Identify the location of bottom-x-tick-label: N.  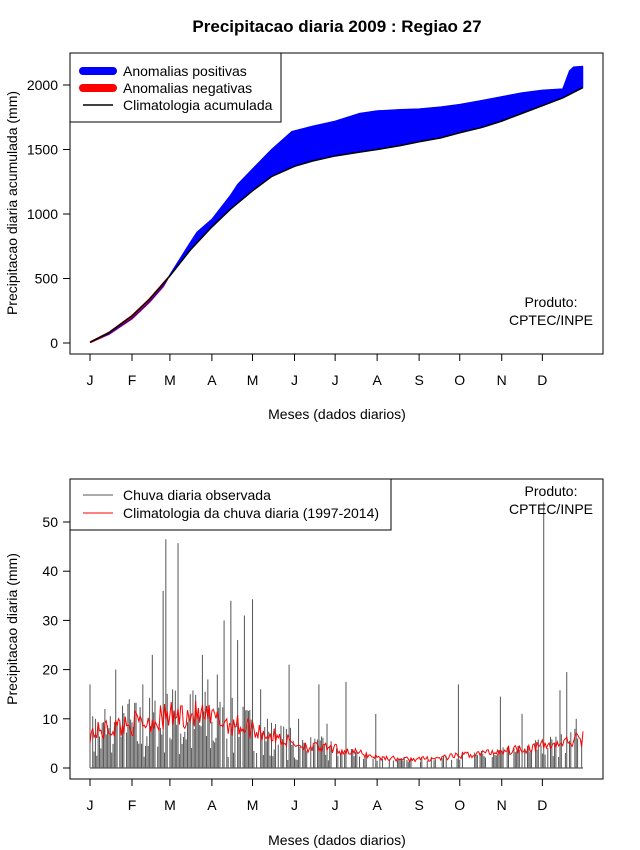
(502, 805).